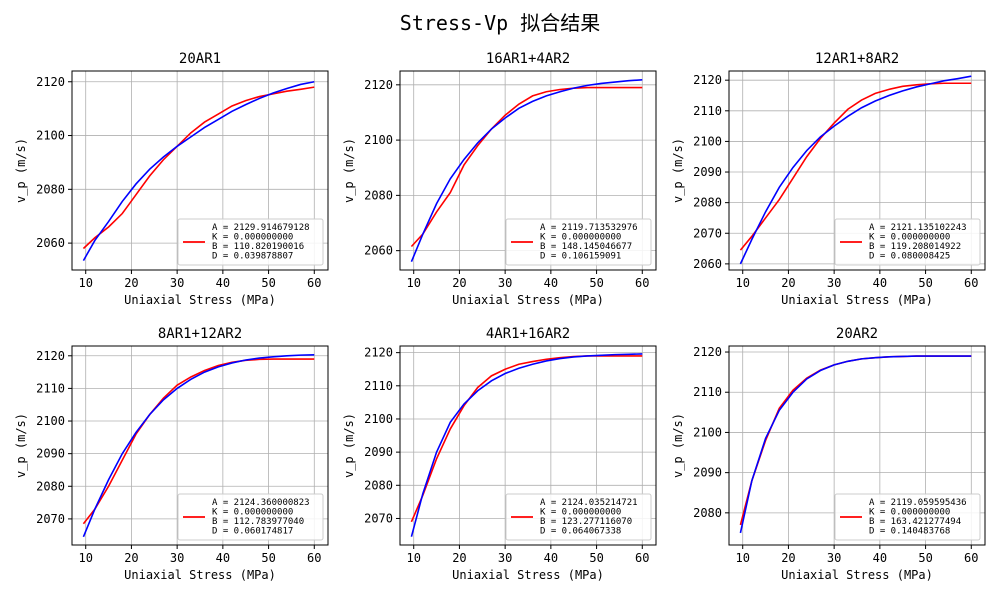 The image size is (1000, 600). I want to click on legend-label: D = 0.106159091, so click(580, 257).